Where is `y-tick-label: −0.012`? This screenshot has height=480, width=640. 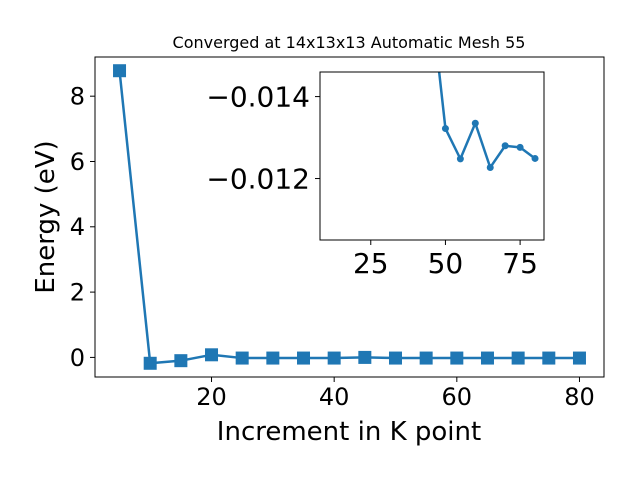 y-tick-label: −0.012 is located at coordinates (258, 178).